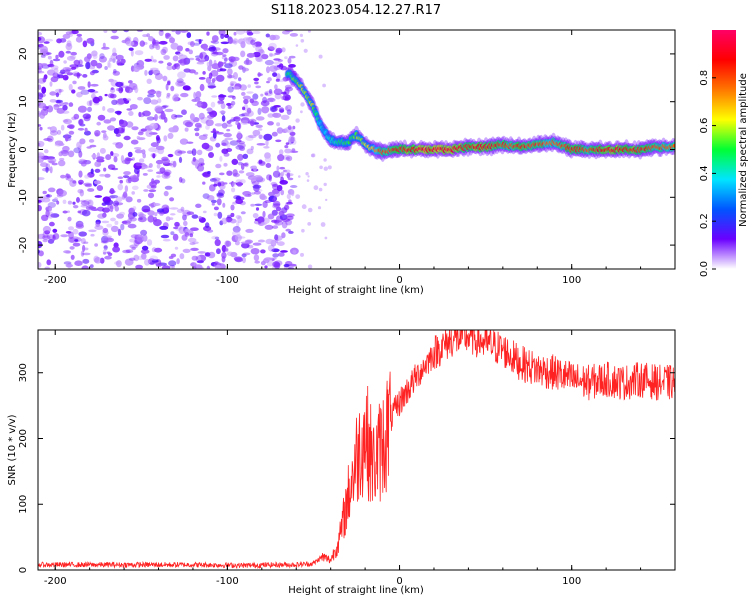 This screenshot has height=600, width=750. I want to click on snr-xtick-label: -100, so click(227, 581).